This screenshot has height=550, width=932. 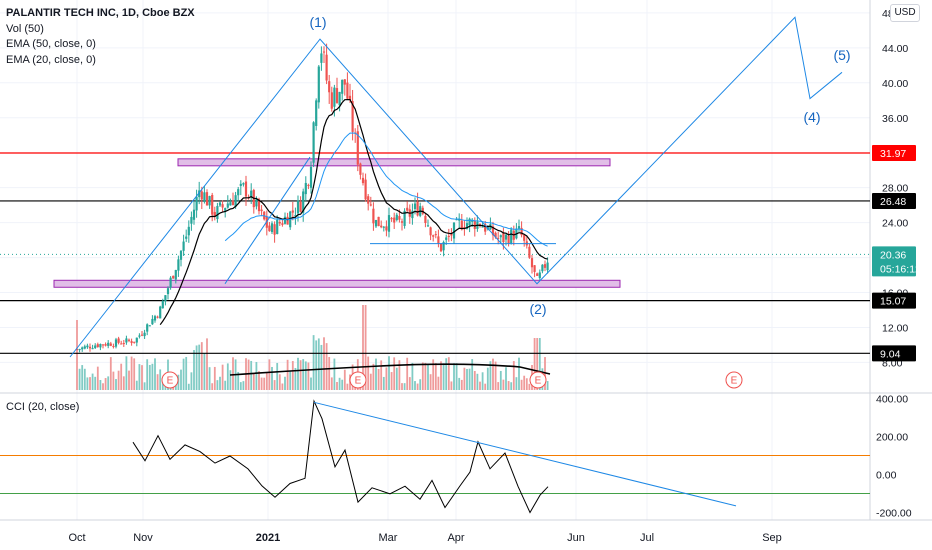 I want to click on indicator-volume: Vol (50), so click(x=25, y=28).